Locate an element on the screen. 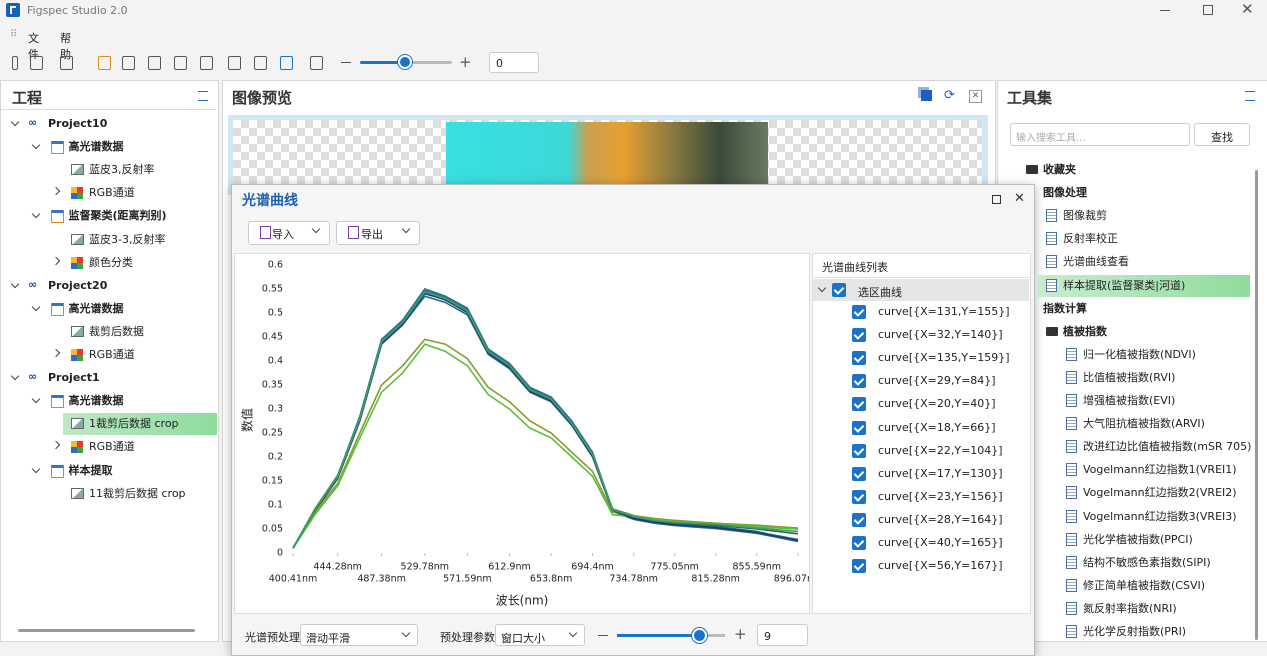 This screenshot has width=1267, height=656. tool-label: Vogelmann红边指数3(VREI3) is located at coordinates (1160, 516).